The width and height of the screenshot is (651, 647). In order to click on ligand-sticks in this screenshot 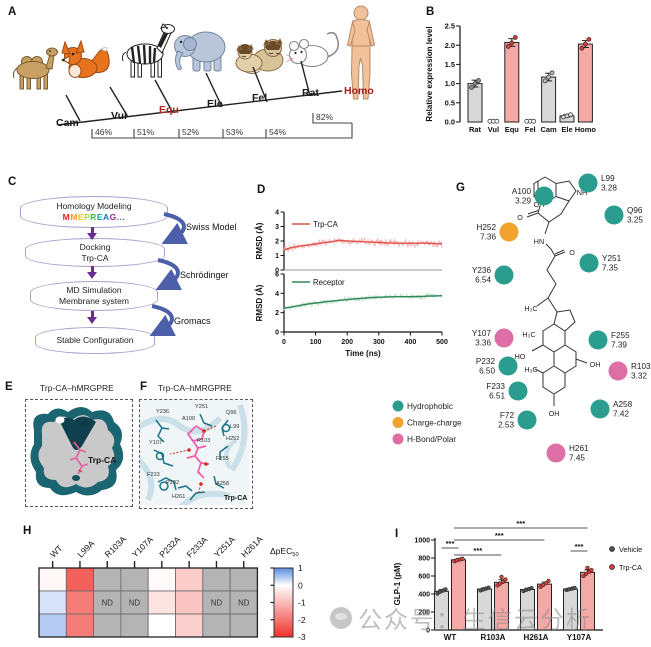, I will do `click(79, 458)`.